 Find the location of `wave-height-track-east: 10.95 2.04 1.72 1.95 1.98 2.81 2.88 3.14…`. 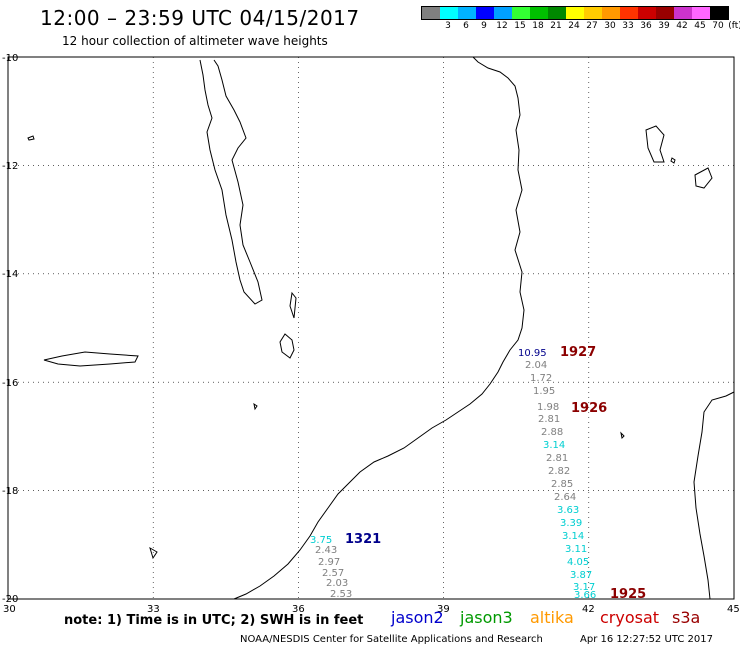

wave-height-track-east: 10.95 2.04 1.72 1.95 1.98 2.81 2.88 3.14… is located at coordinates (557, 474).